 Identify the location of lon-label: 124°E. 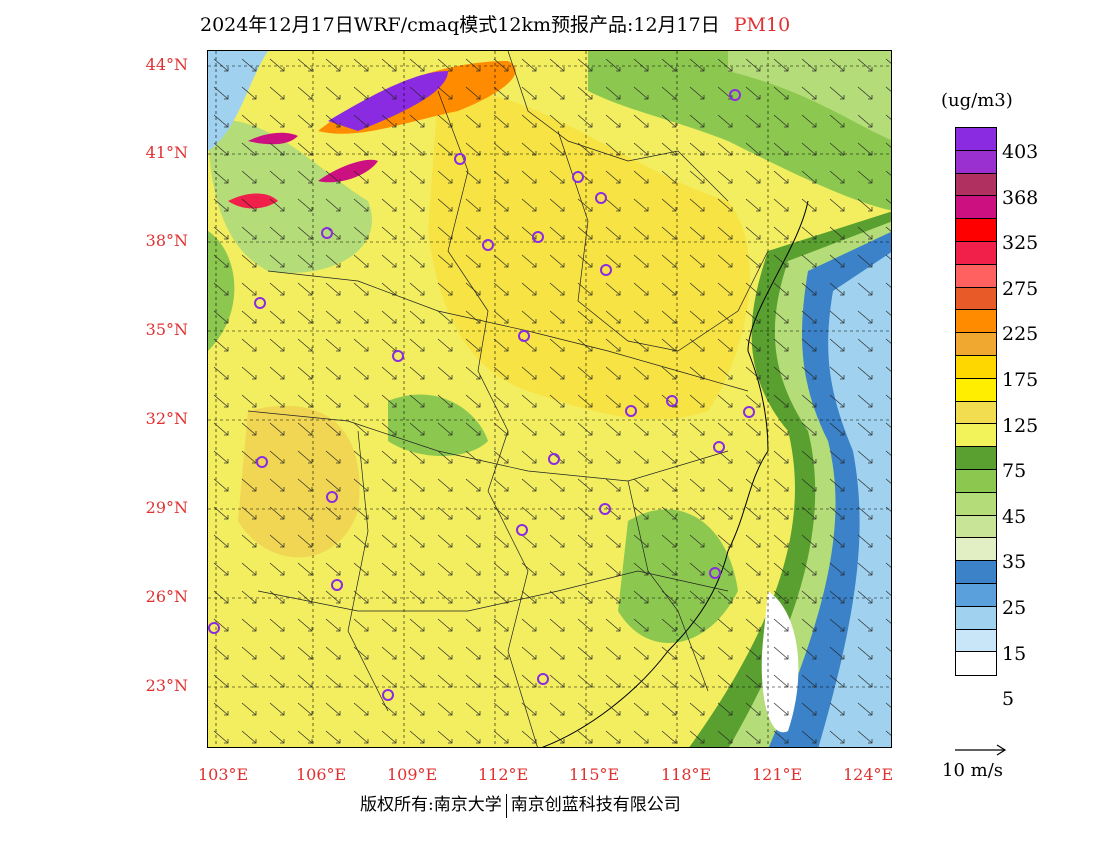
(868, 774).